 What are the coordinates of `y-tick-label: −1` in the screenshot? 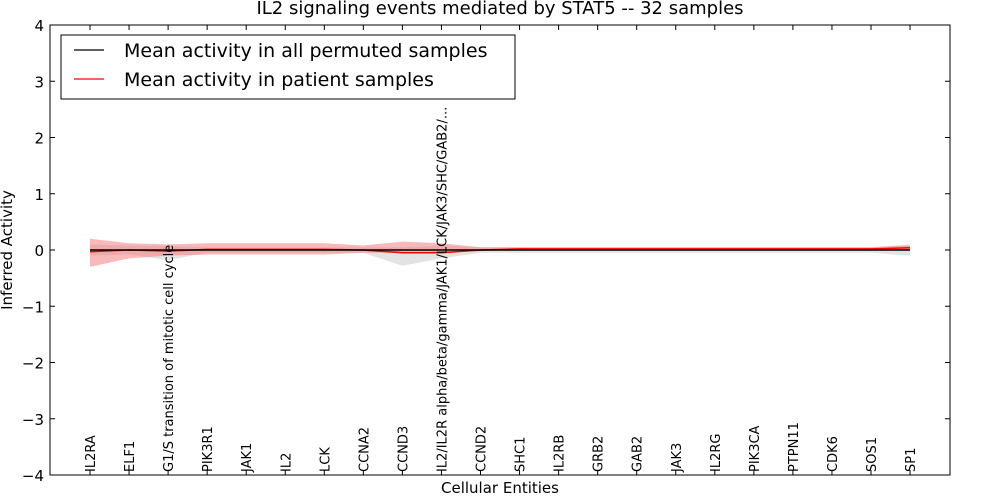 It's located at (33, 307).